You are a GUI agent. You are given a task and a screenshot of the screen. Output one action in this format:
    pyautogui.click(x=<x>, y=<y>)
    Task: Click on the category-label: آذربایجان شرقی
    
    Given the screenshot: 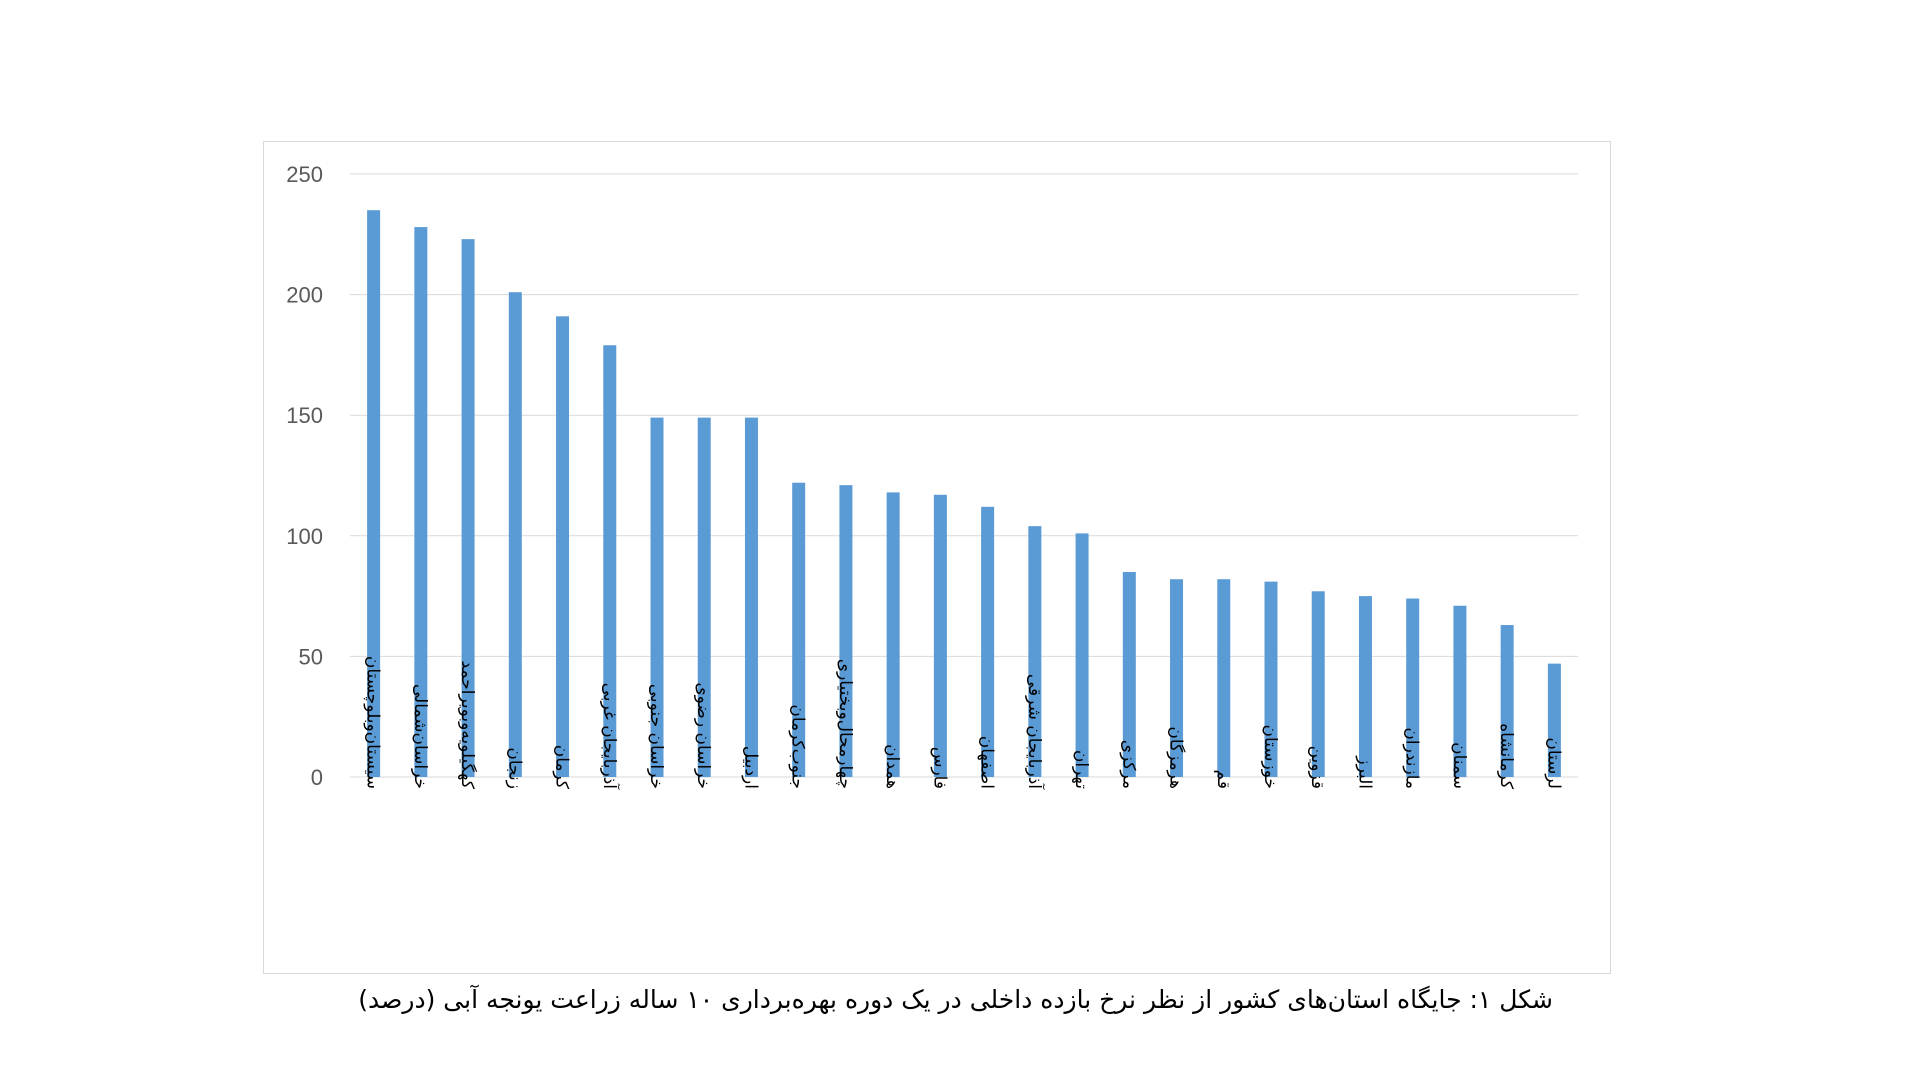 What is the action you would take?
    pyautogui.click(x=1035, y=732)
    